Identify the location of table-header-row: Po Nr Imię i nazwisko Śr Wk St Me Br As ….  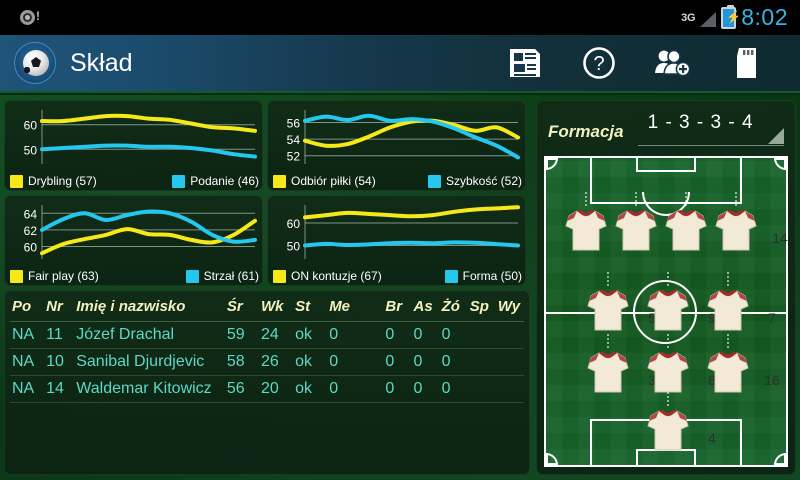
(267, 308).